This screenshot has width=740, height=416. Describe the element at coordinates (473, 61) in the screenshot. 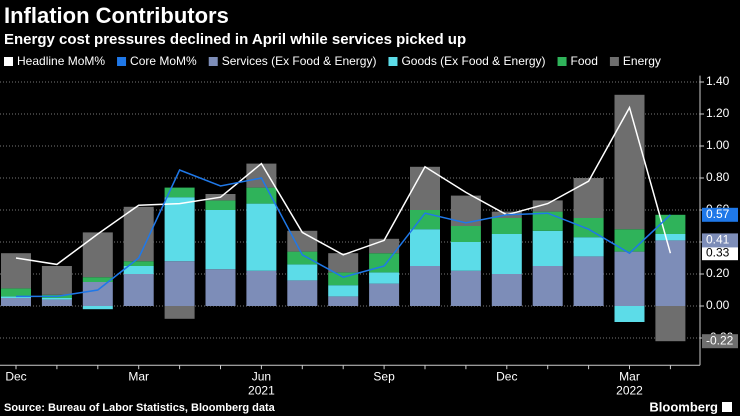

I see `legend-label: Goods (Ex Food & Energy)` at that location.